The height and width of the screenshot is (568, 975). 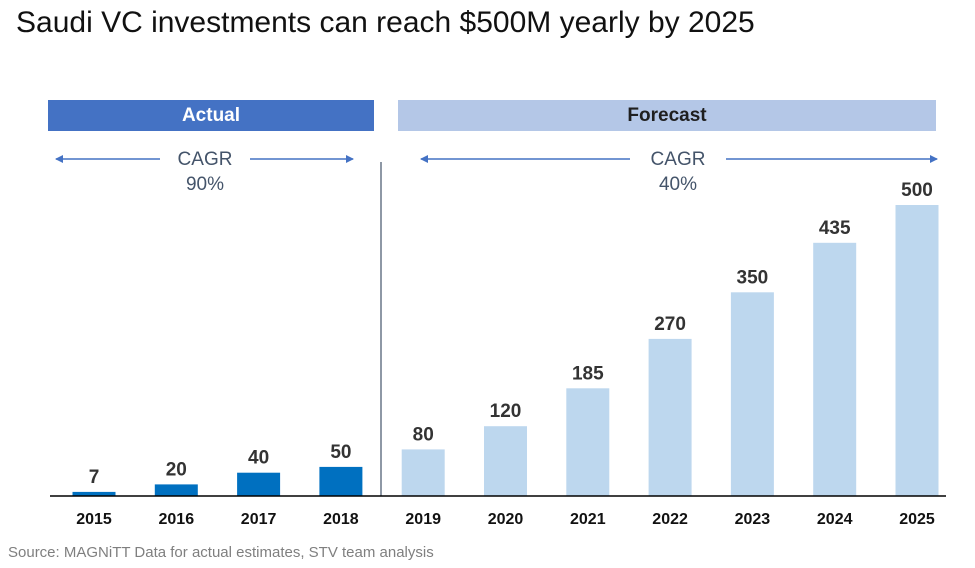 I want to click on data-label-2023: 350, so click(x=753, y=277).